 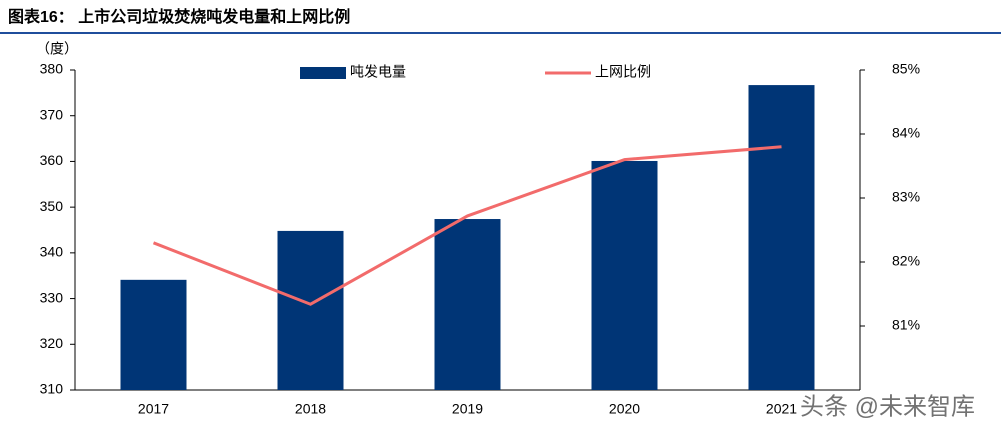 What do you see at coordinates (310, 409) in the screenshot?
I see `x-tick-label: 2018` at bounding box center [310, 409].